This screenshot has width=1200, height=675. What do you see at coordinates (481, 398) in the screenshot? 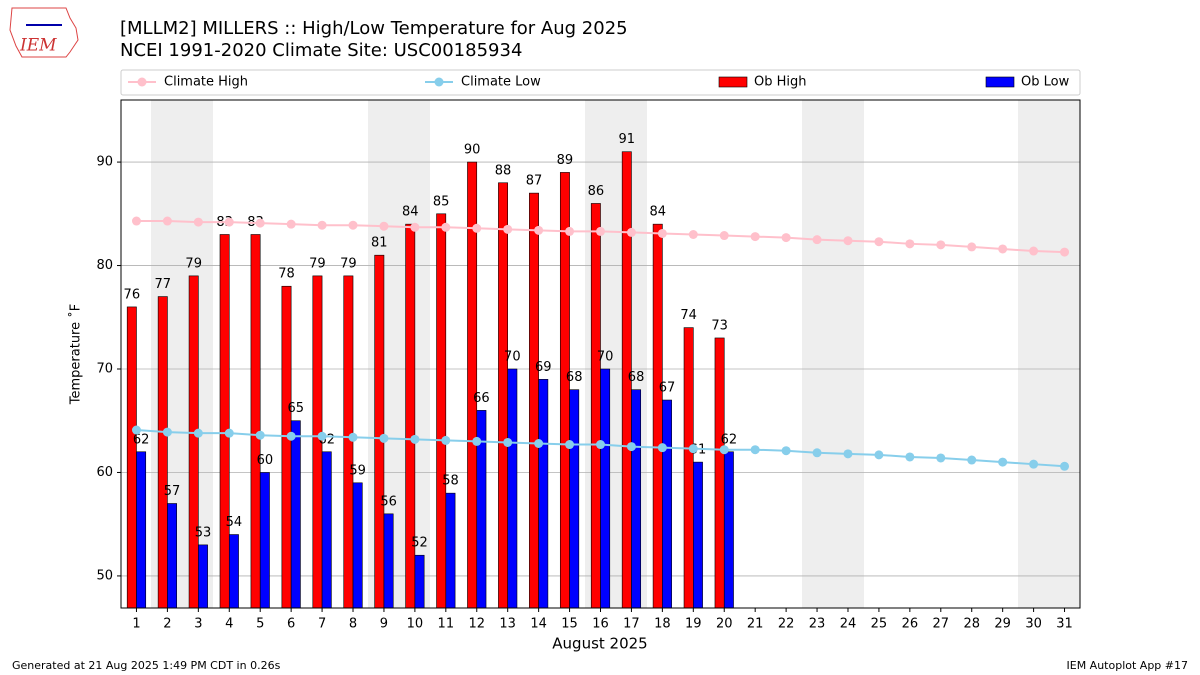
I see `data-label: 66` at bounding box center [481, 398].